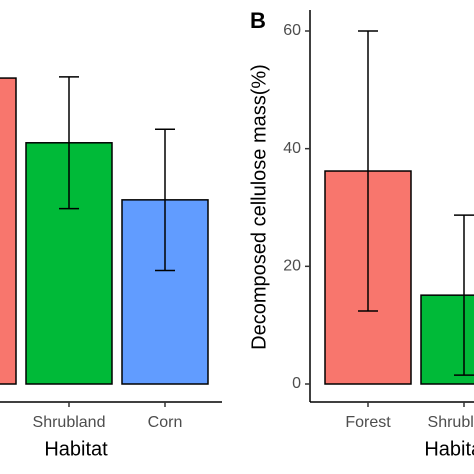 The width and height of the screenshot is (474, 474). Describe the element at coordinates (258, 20) in the screenshot. I see `panel-label: B` at that location.